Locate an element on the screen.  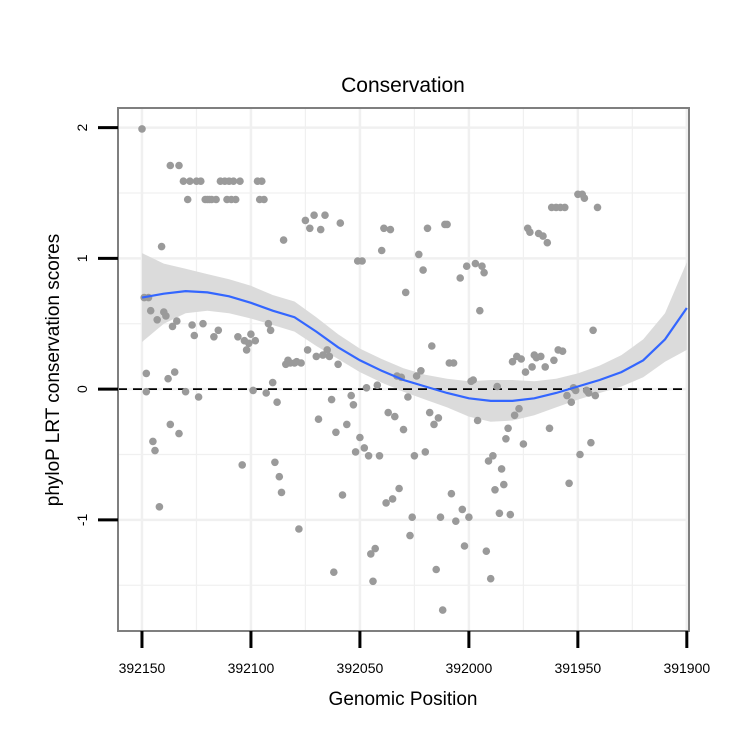
y-tick-label: -1 is located at coordinates (82, 519).